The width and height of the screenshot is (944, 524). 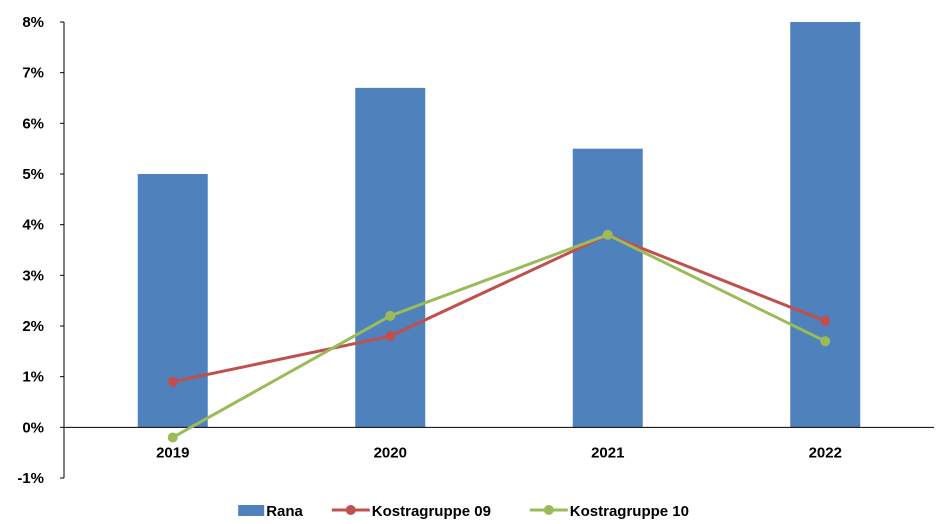 What do you see at coordinates (172, 452) in the screenshot?
I see `x-tick-label: 2019` at bounding box center [172, 452].